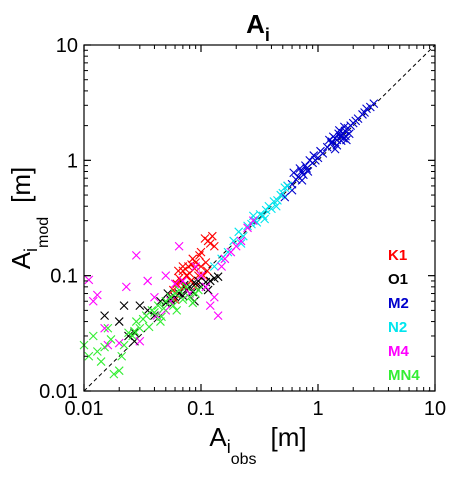  Describe the element at coordinates (67, 46) in the screenshot. I see `y-tick-label: 10` at that location.